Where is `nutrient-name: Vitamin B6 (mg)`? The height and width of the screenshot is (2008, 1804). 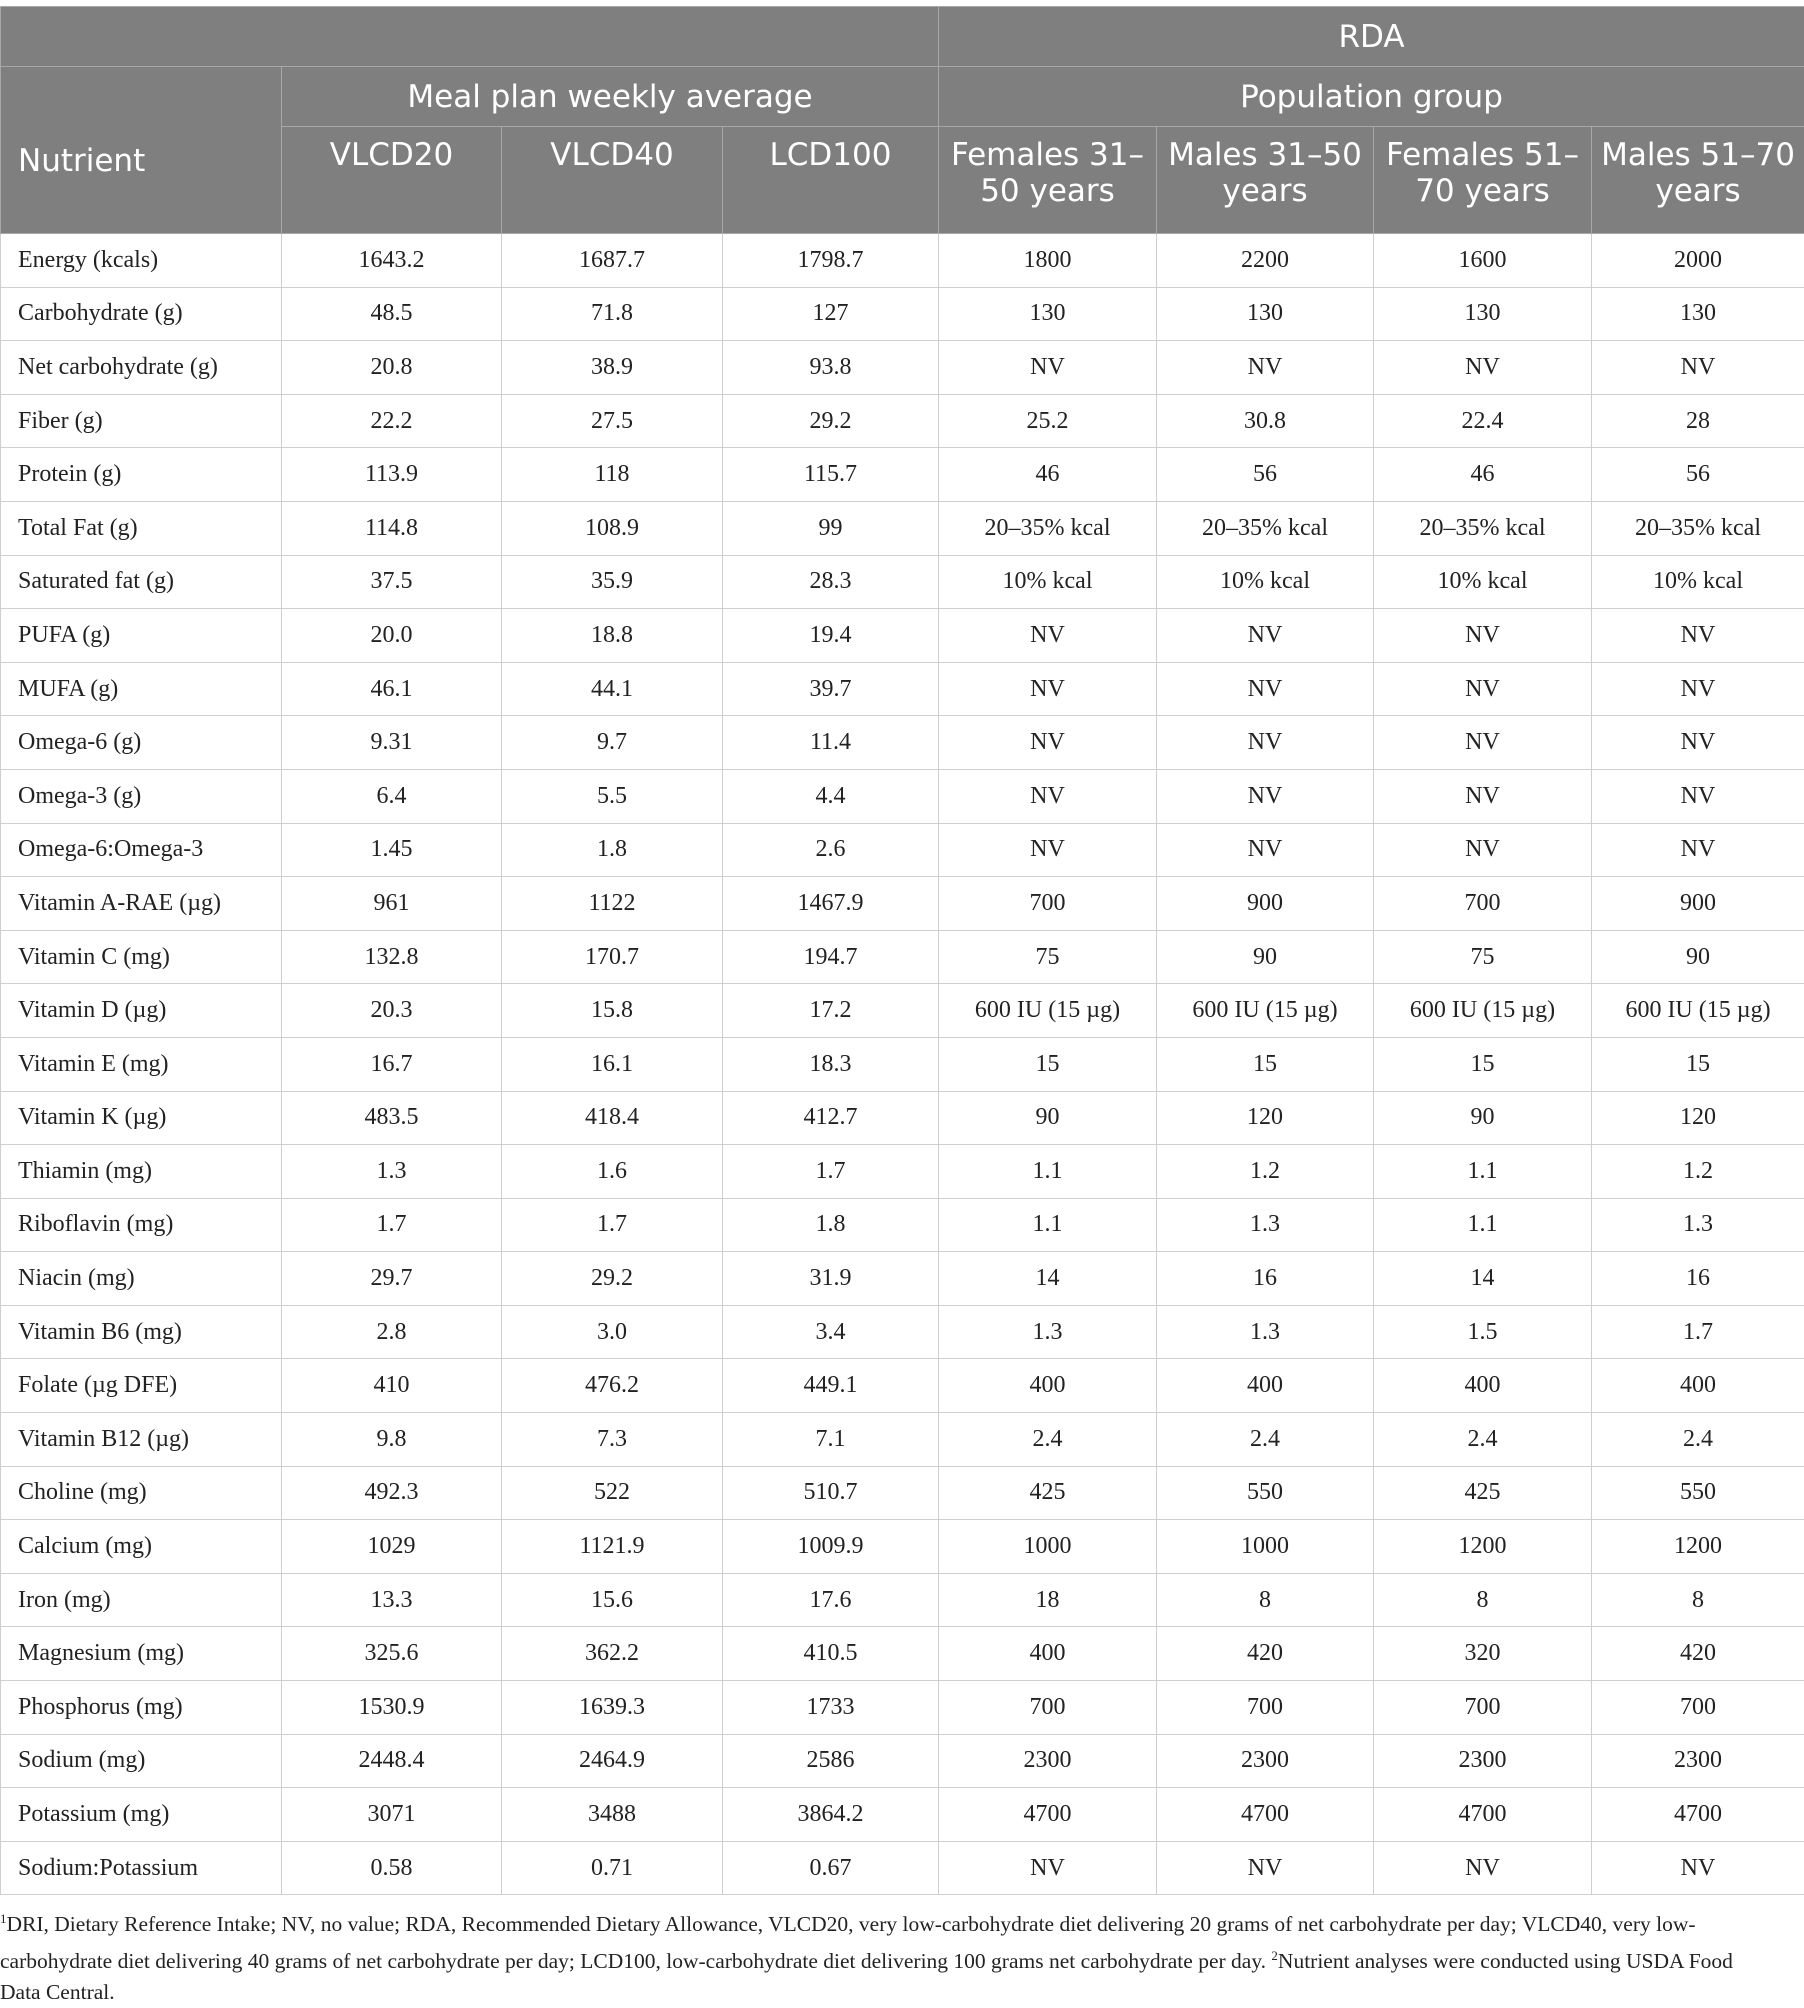
nutrient-name: Vitamin B6 (mg) is located at coordinates (141, 1332).